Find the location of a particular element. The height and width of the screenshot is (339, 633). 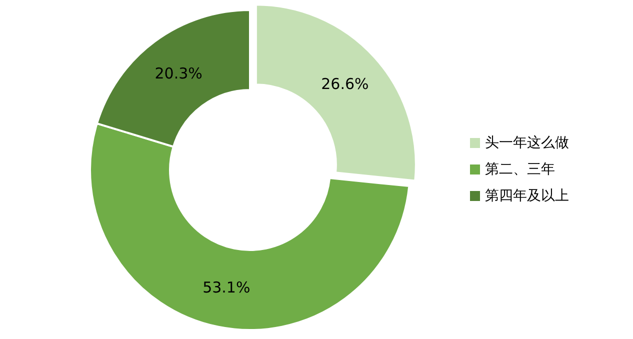

legend-label: 第二、三年 is located at coordinates (520, 170).